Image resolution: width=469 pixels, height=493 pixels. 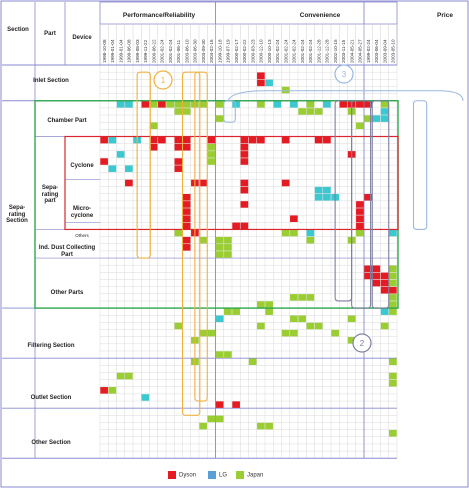 What do you see at coordinates (67, 121) in the screenshot?
I see `part-chamber: Chamber Part` at bounding box center [67, 121].